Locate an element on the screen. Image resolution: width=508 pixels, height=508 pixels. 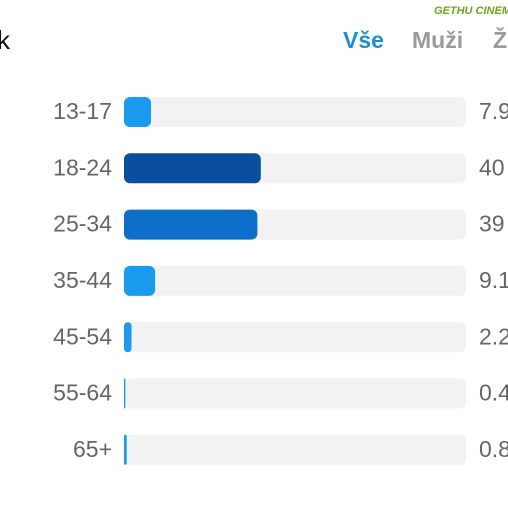
value-label: 40 is located at coordinates (492, 167).